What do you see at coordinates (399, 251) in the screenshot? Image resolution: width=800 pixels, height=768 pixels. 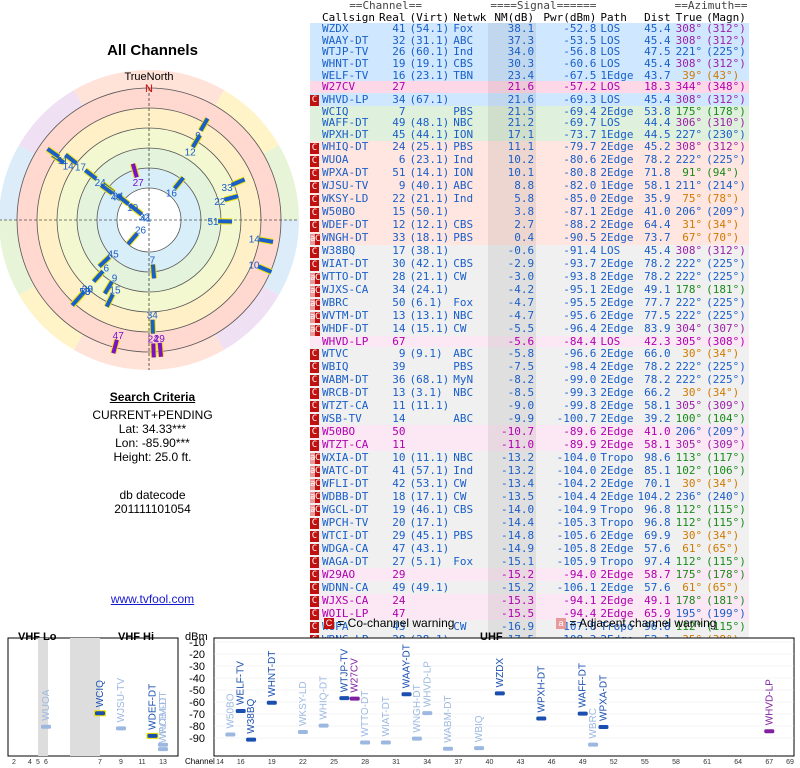 I see `cell-real: 17` at bounding box center [399, 251].